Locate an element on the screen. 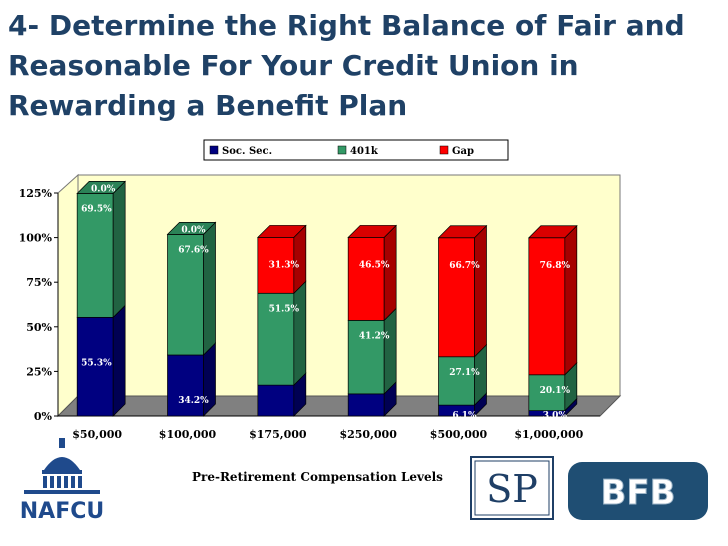 Image resolution: width=728 pixels, height=546 pixels. data-label-2-4: 66.7% is located at coordinates (464, 266).